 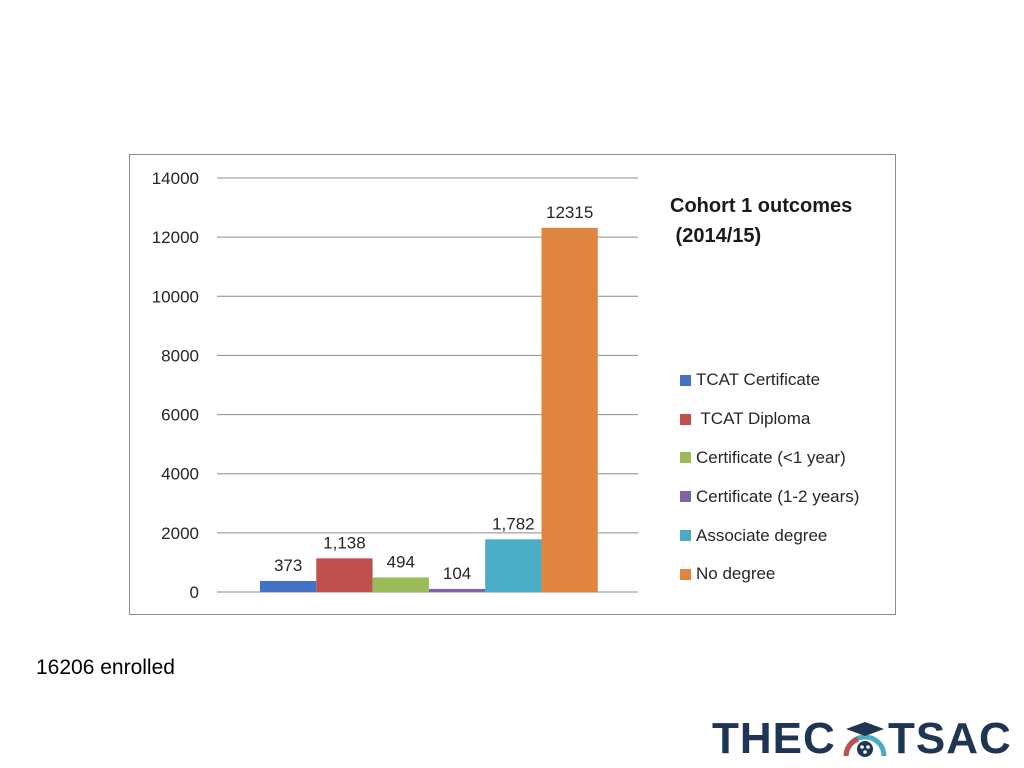 What do you see at coordinates (950, 738) in the screenshot?
I see `logo-text-tsac: TSAC` at bounding box center [950, 738].